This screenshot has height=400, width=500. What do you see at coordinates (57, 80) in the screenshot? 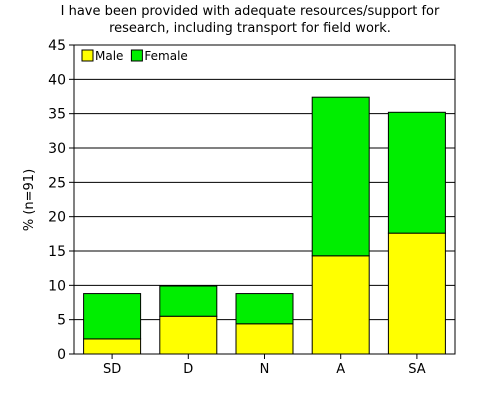
I see `y-tick-label: 40` at bounding box center [57, 80].